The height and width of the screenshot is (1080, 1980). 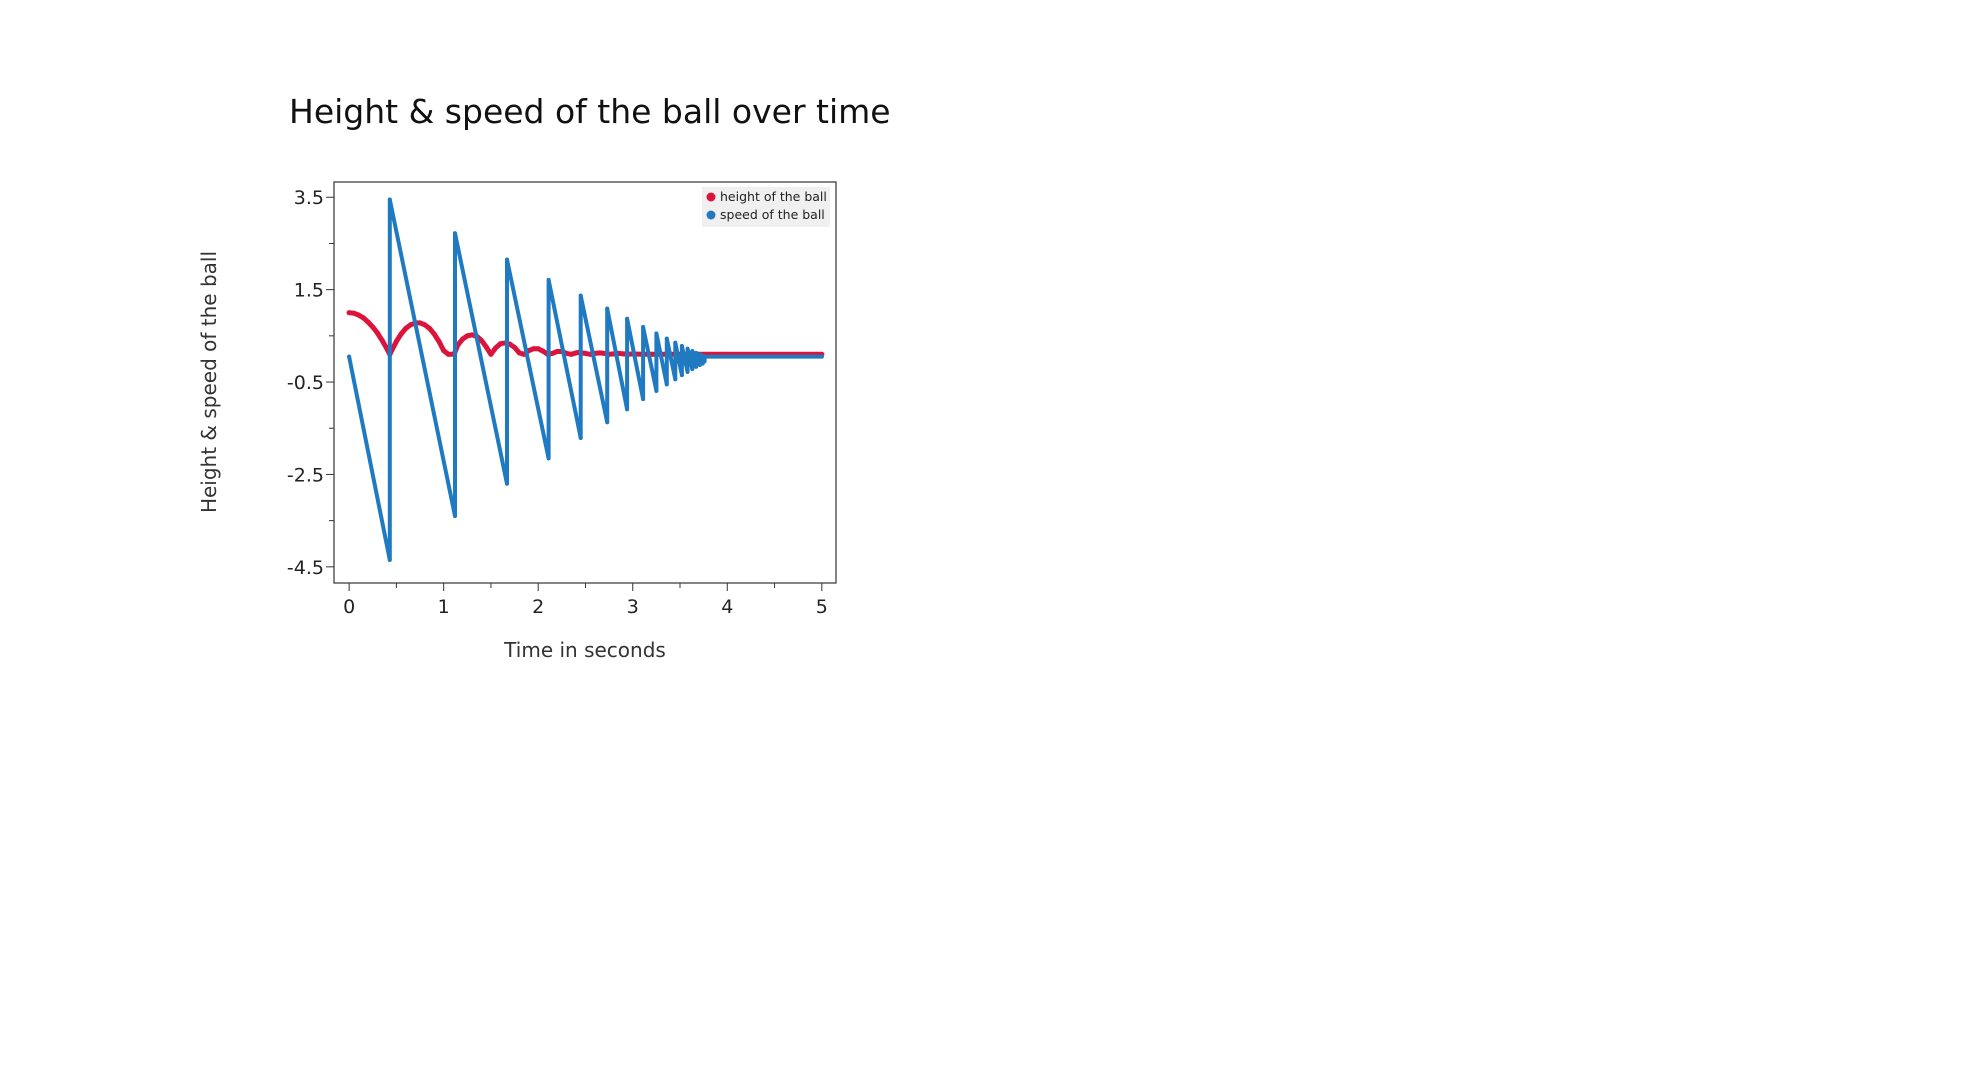 What do you see at coordinates (822, 607) in the screenshot?
I see `x-tick-label: 5` at bounding box center [822, 607].